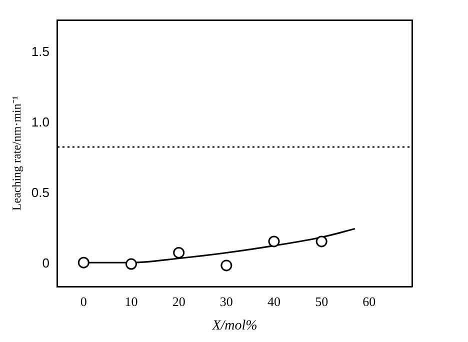 Image resolution: width=468 pixels, height=342 pixels. Describe the element at coordinates (273, 301) in the screenshot. I see `x-tick-label: 40` at that location.